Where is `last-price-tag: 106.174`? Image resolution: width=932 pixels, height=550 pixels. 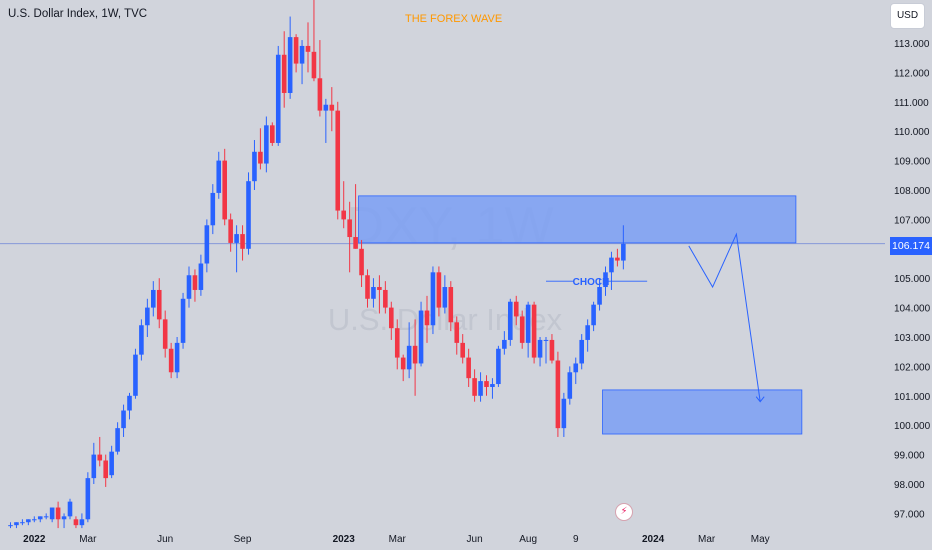 last-price-tag: 106.174 is located at coordinates (911, 246).